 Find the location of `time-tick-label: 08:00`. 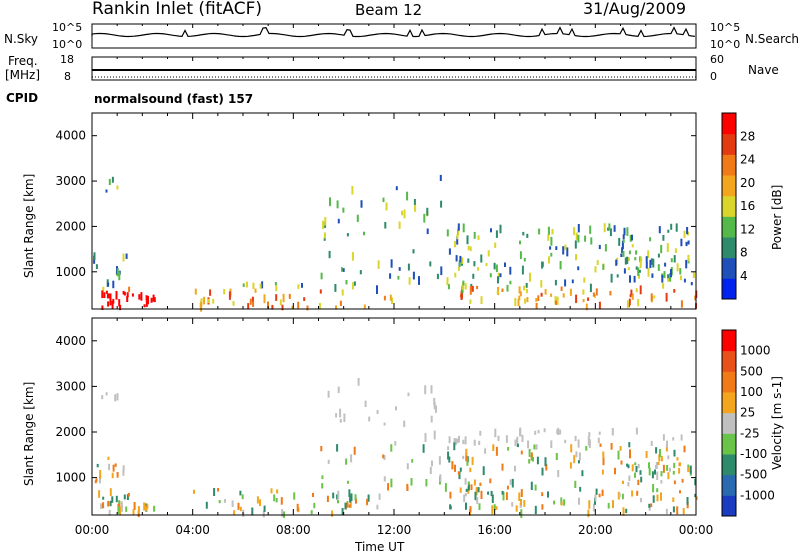

time-tick-label: 08:00 is located at coordinates (293, 530).